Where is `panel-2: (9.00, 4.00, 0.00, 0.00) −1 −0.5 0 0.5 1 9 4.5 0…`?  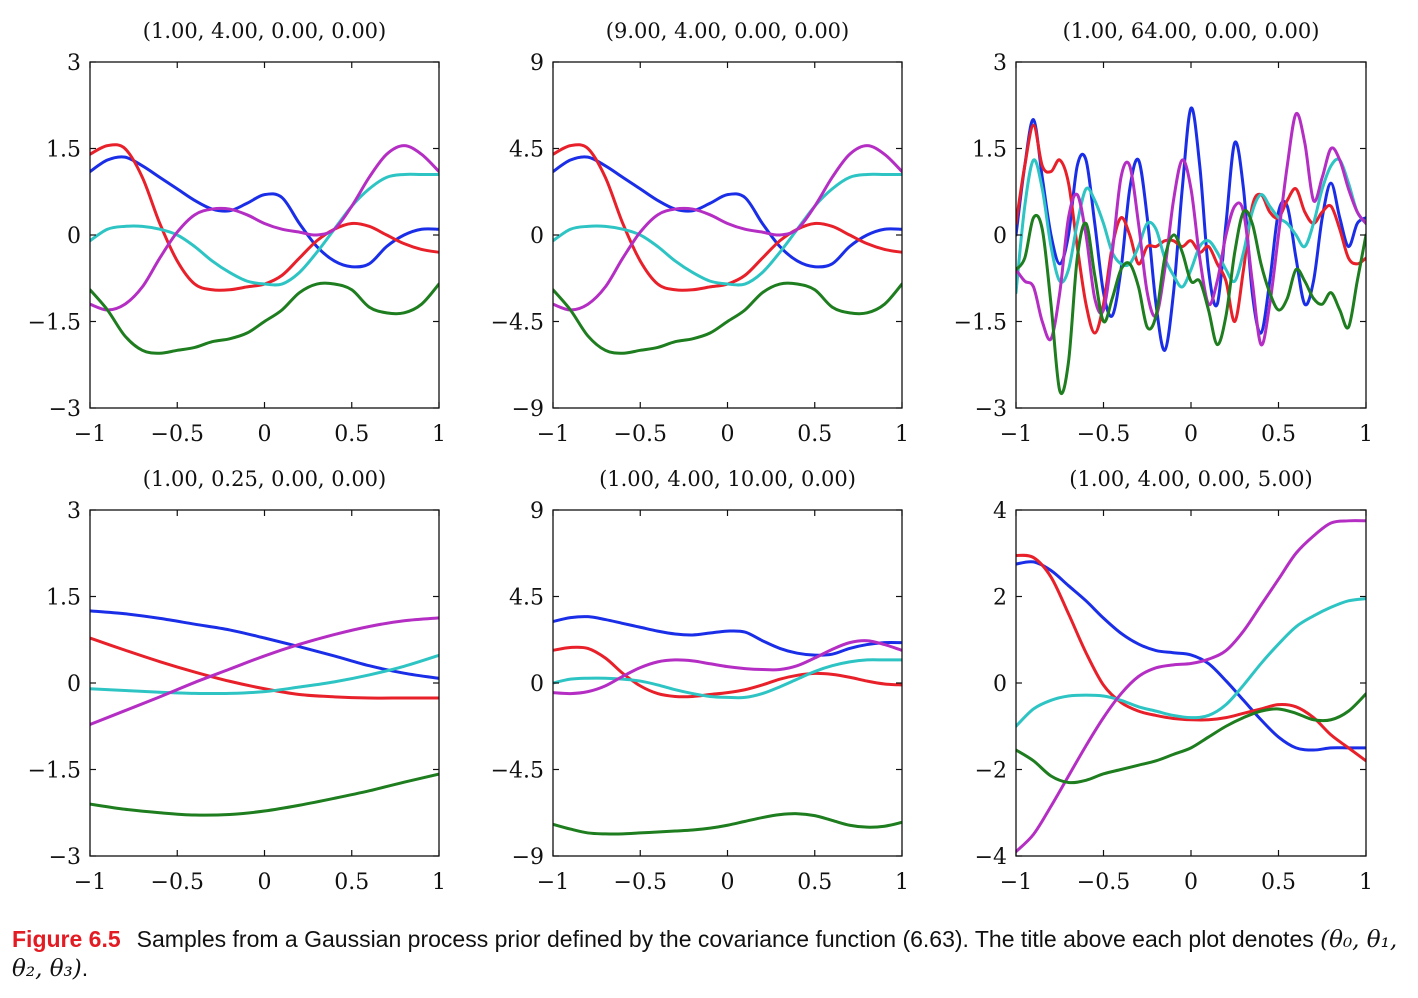 panel-2: (9.00, 4.00, 0.00, 0.00) −1 −0.5 0 0.5 1 9 4.5 0… is located at coordinates (700, 233).